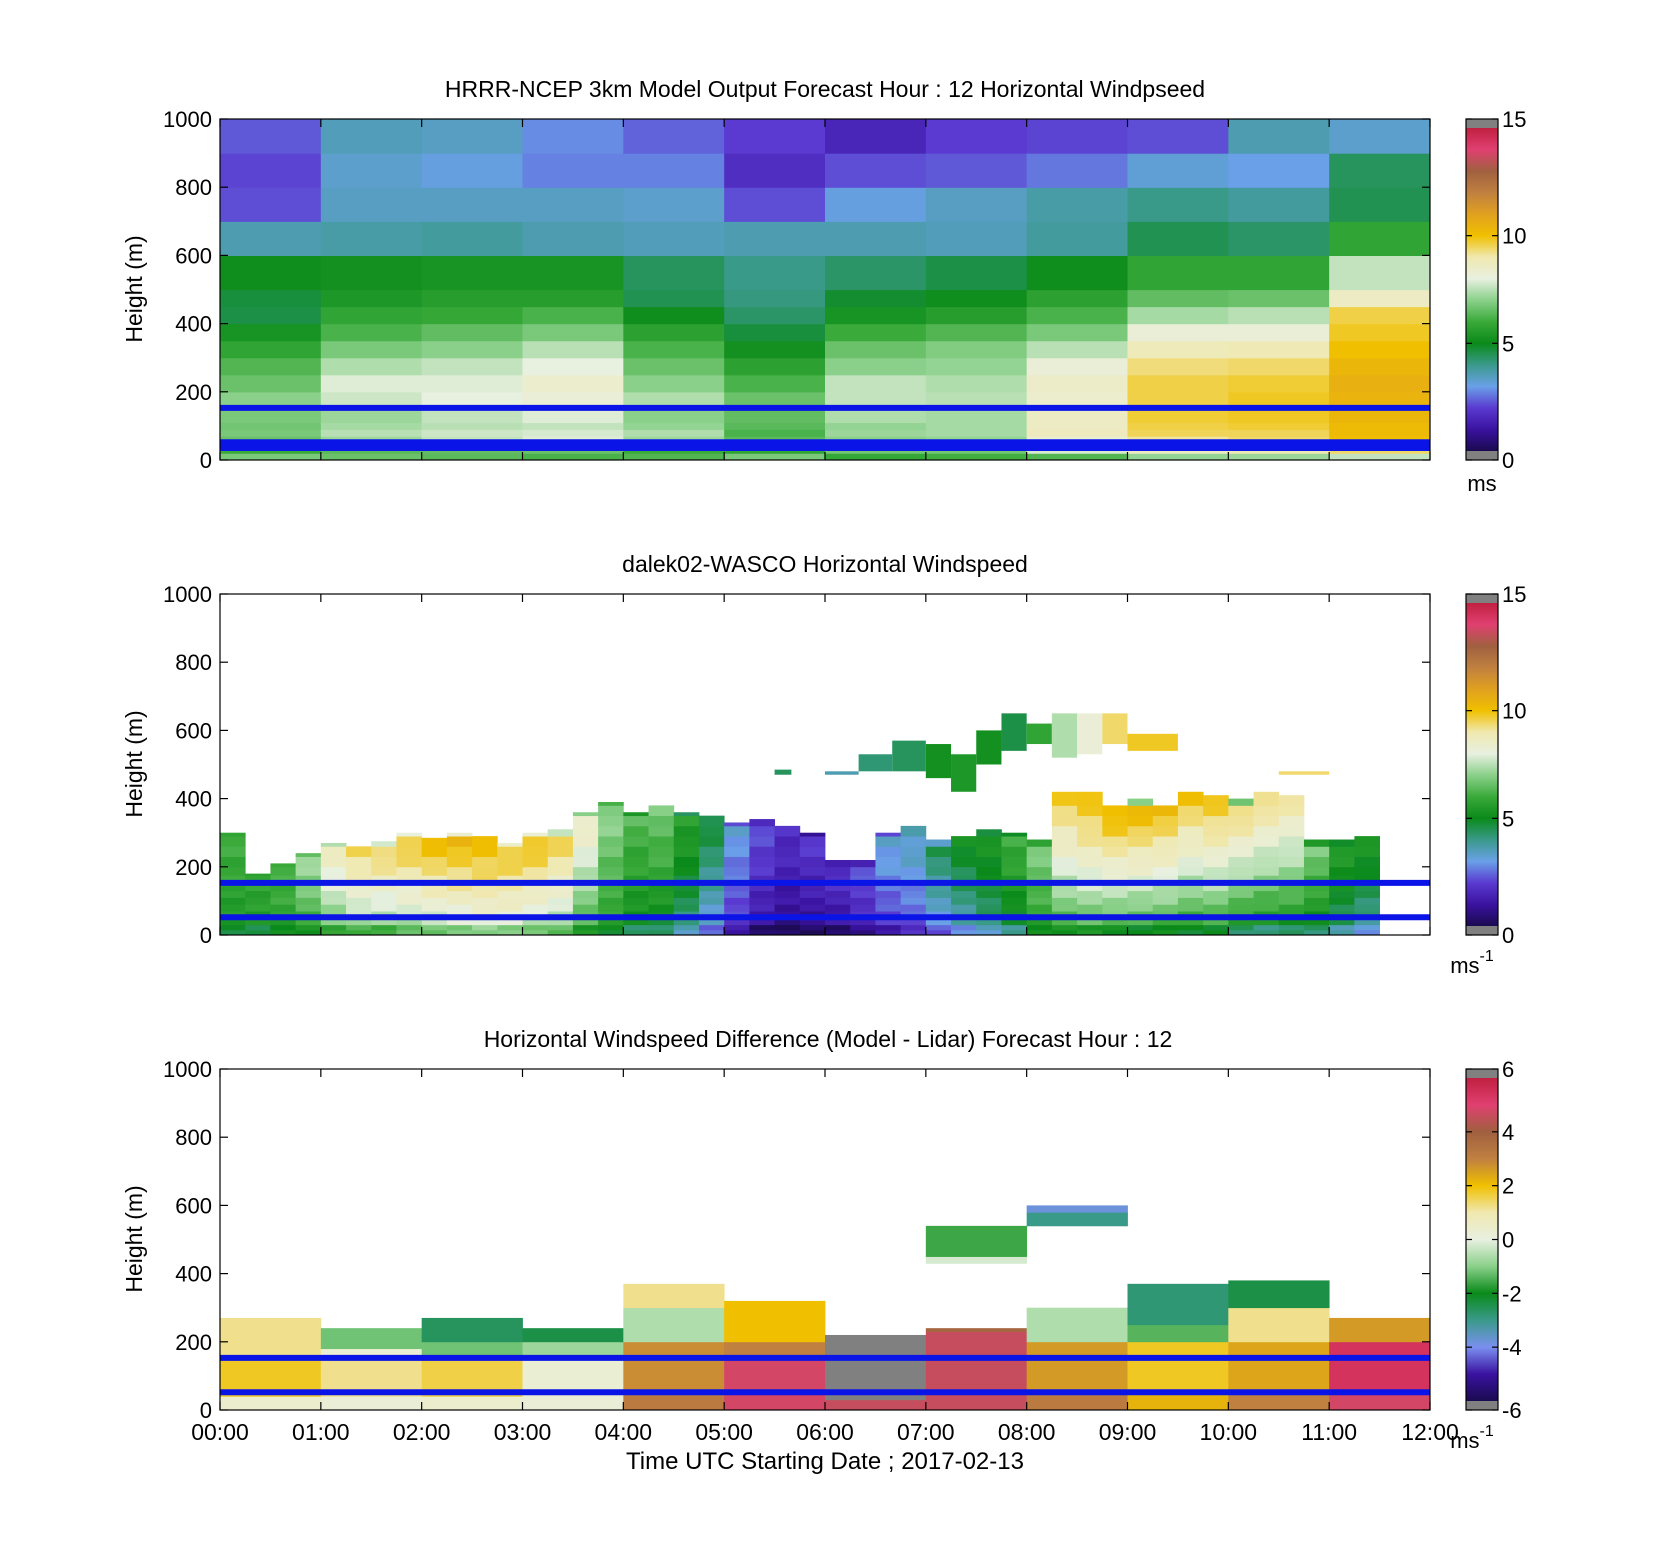 The image size is (1680, 1561). What do you see at coordinates (1508, 1240) in the screenshot?
I see `colorbar-tick-label: 0` at bounding box center [1508, 1240].